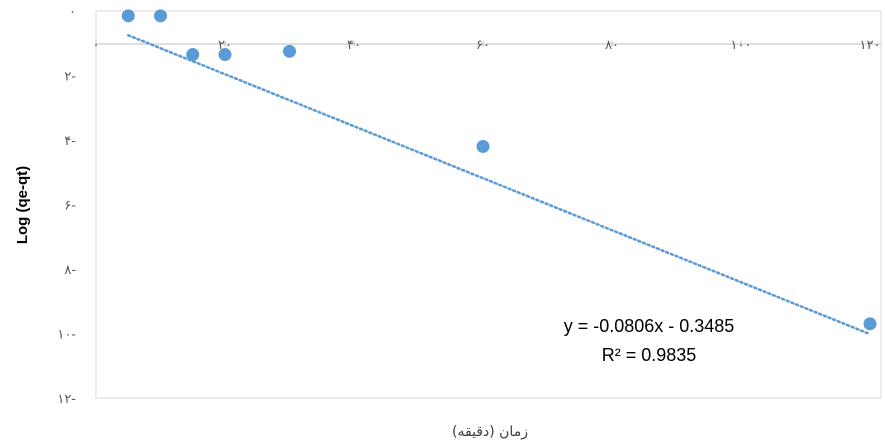  I want to click on x-tick-label: ۶۰, so click(483, 45).